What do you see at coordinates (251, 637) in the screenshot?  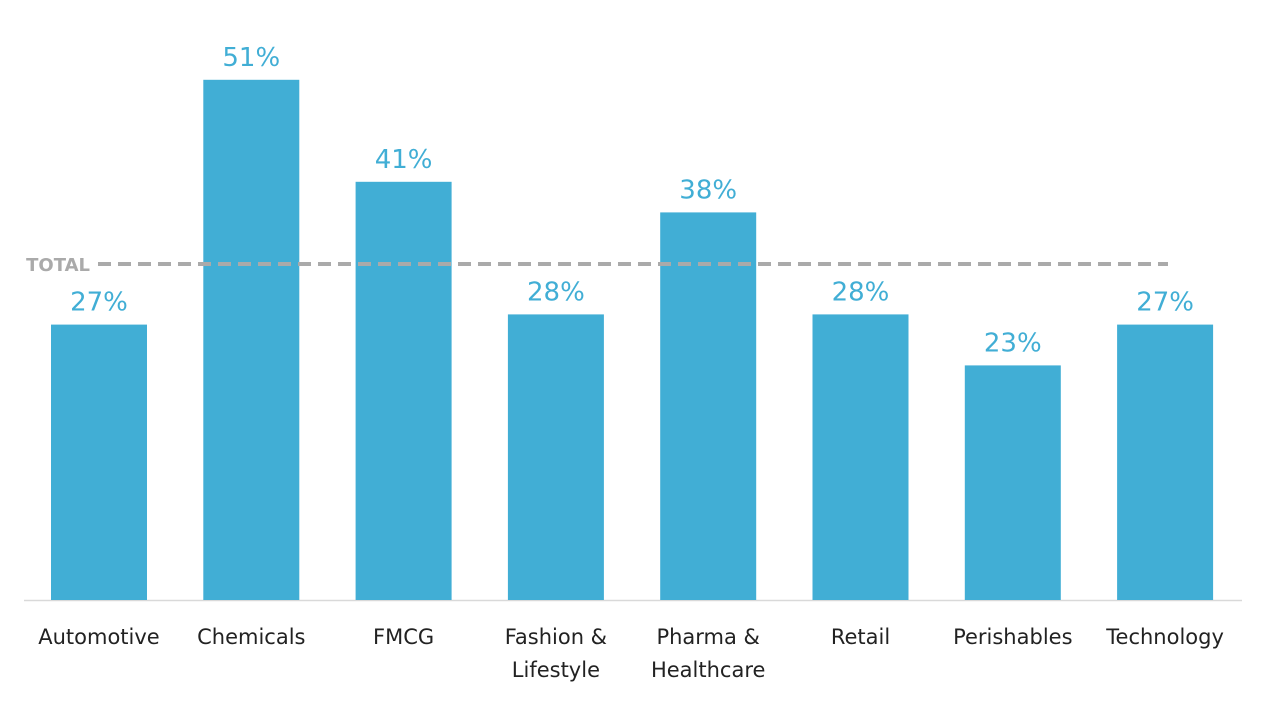 I see `category-label: Chemicals` at bounding box center [251, 637].